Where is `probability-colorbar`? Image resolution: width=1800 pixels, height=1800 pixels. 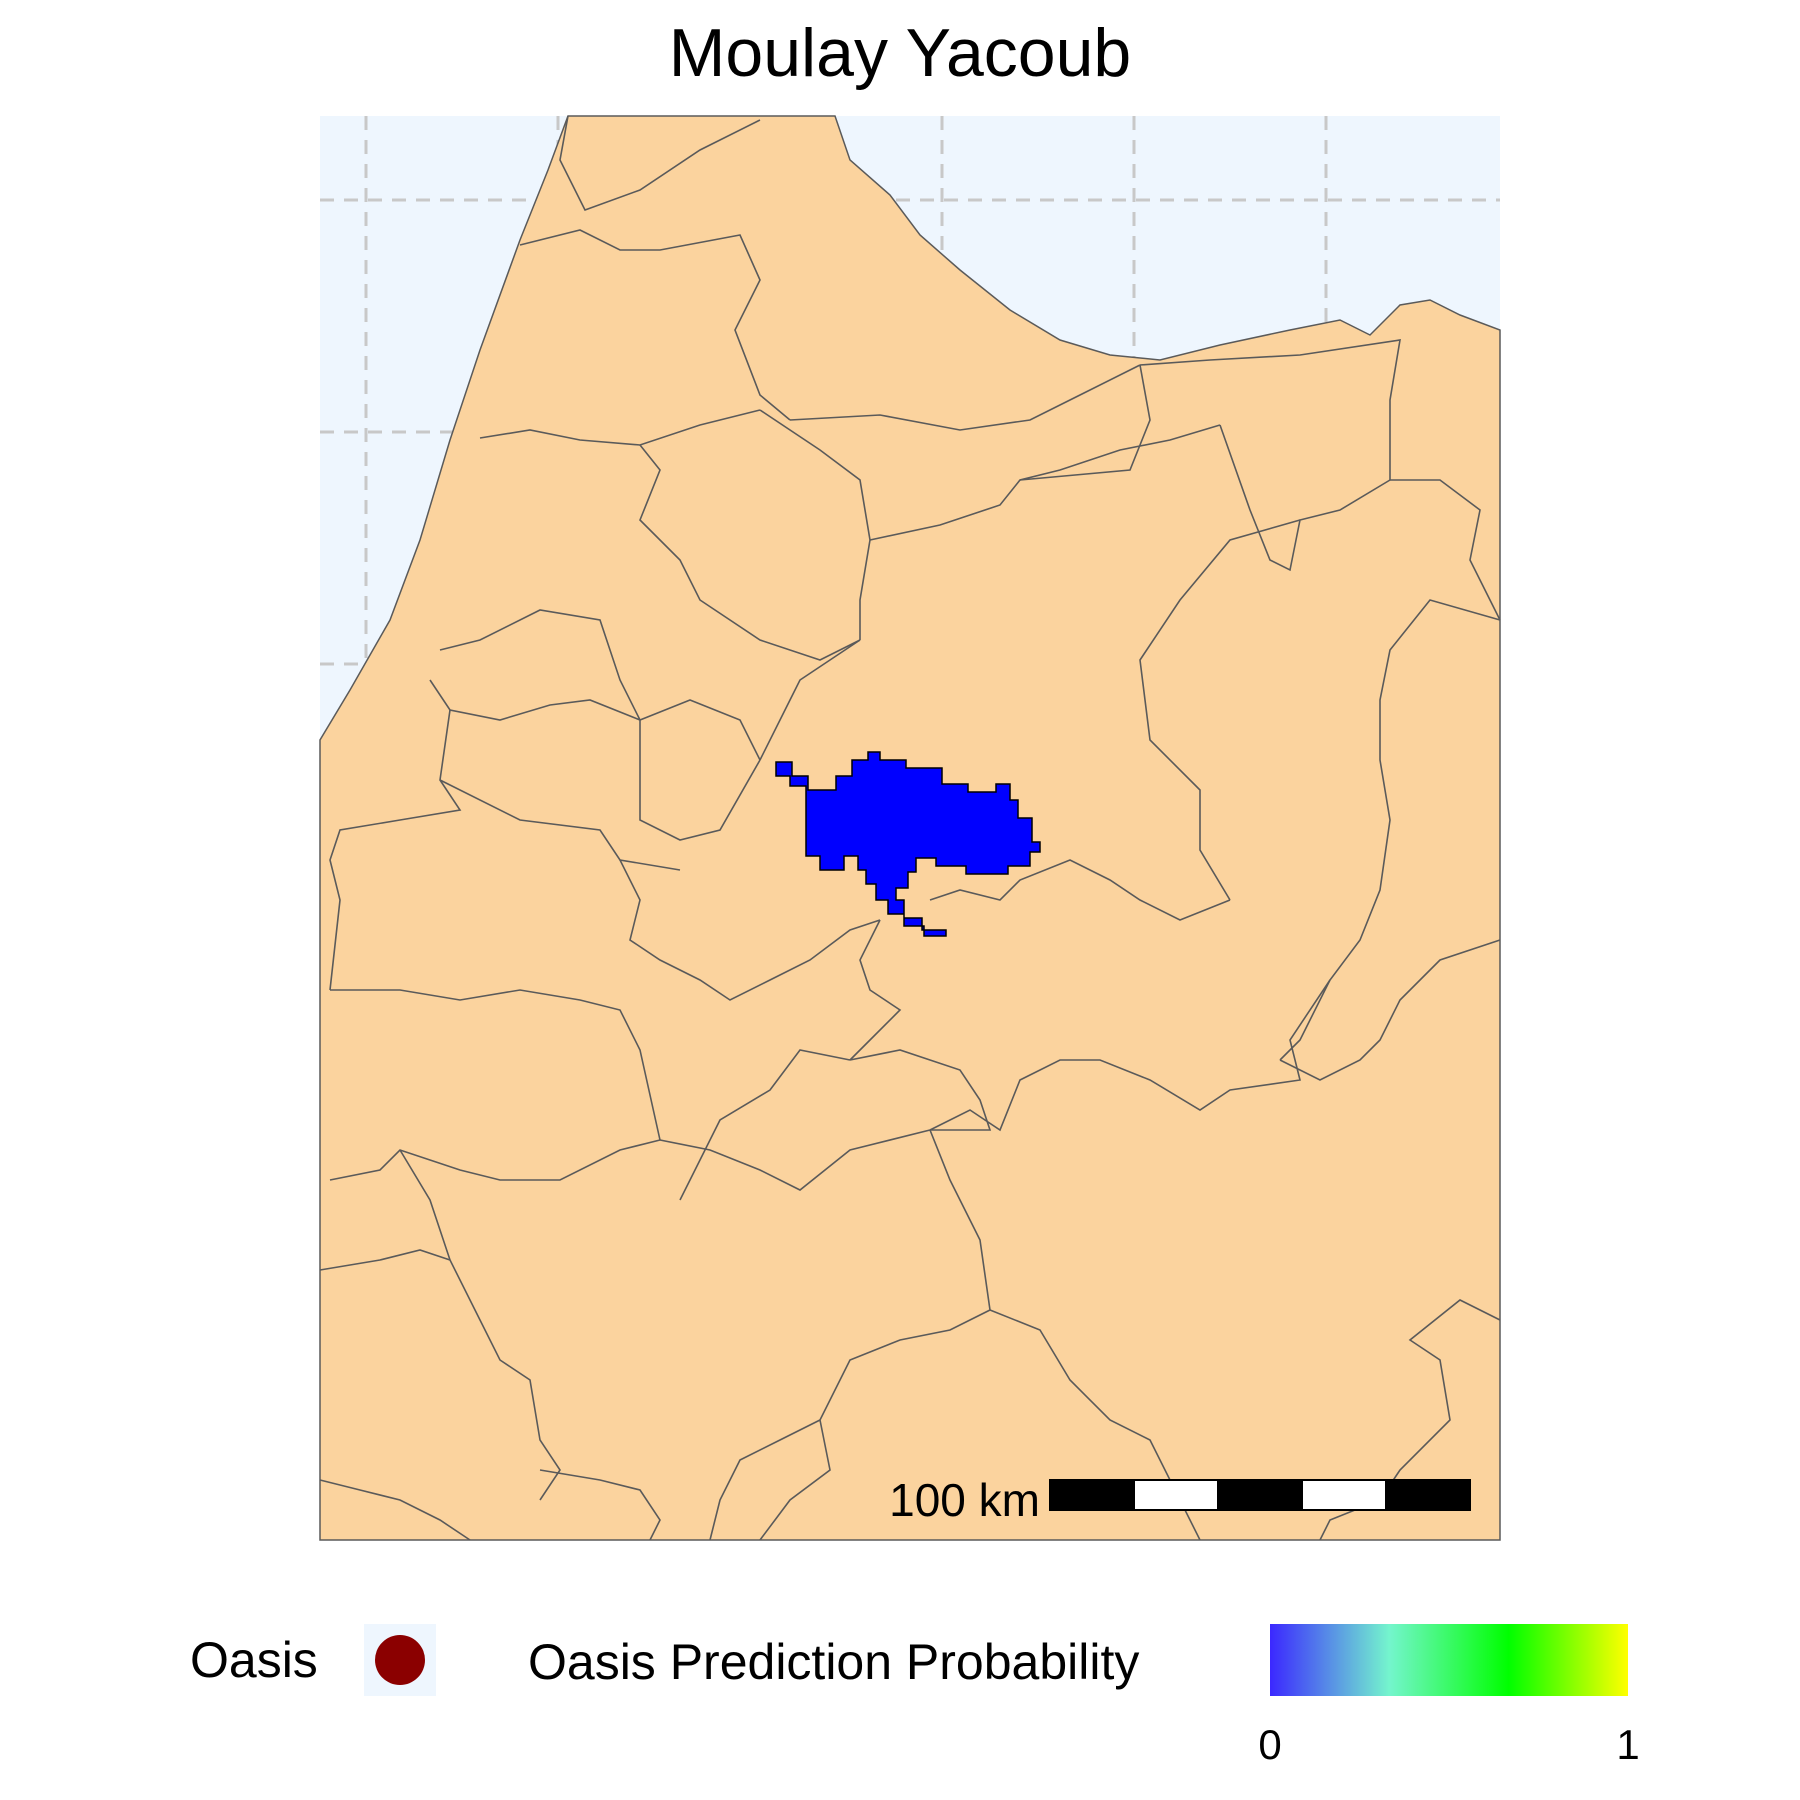 probability-colorbar is located at coordinates (1449, 1660).